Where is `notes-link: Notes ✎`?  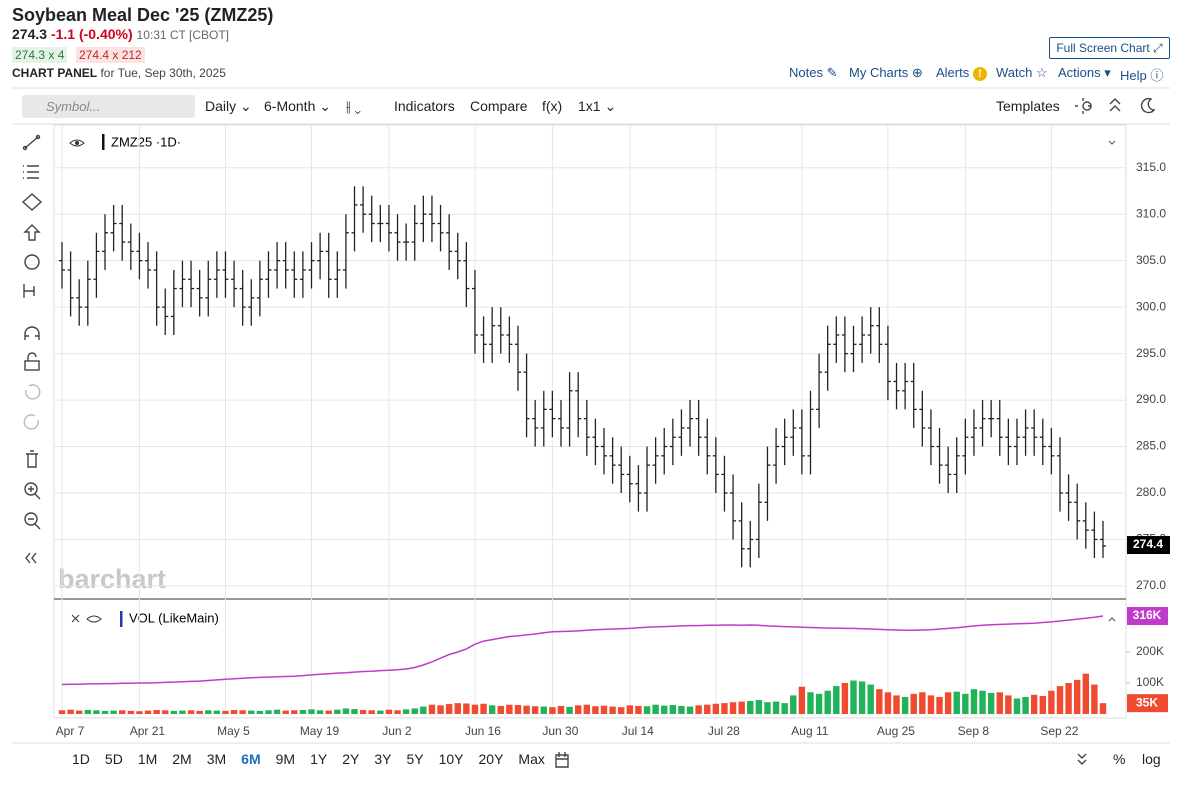
notes-link: Notes ✎ is located at coordinates (813, 72).